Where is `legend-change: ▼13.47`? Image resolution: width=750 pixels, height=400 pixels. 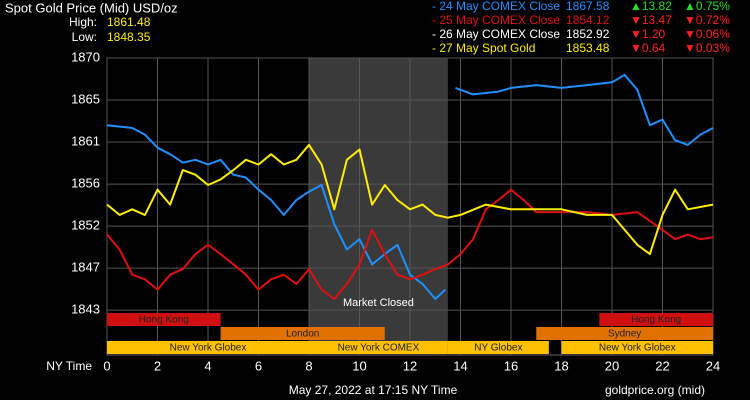
legend-change: ▼13.47 is located at coordinates (651, 20).